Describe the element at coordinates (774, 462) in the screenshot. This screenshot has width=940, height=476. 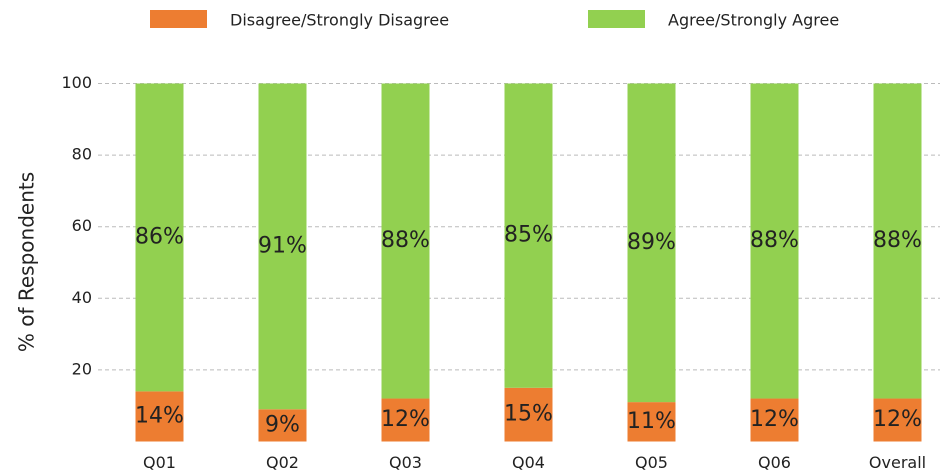
I see `x-tick-label: Q06` at that location.